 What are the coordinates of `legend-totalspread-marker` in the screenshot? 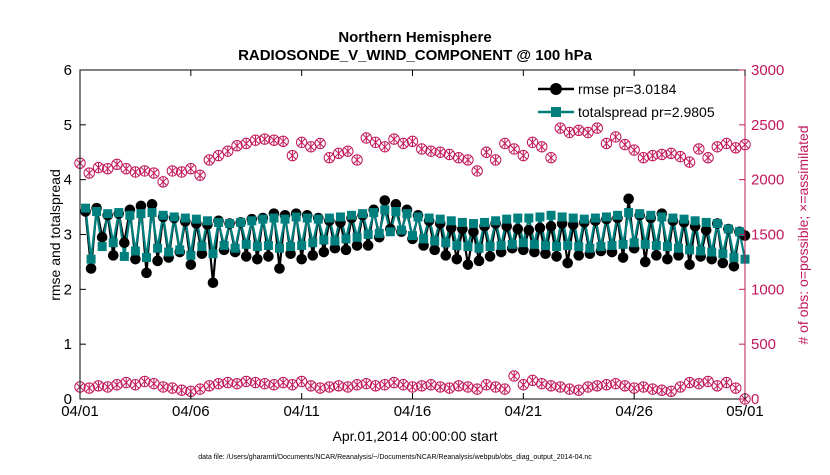 It's located at (556, 112).